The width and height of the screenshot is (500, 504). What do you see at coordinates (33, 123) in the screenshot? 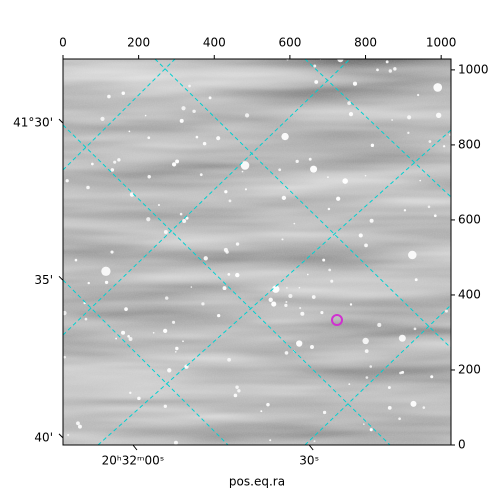
I see `dec-tick-label: 41°30'` at bounding box center [33, 123].